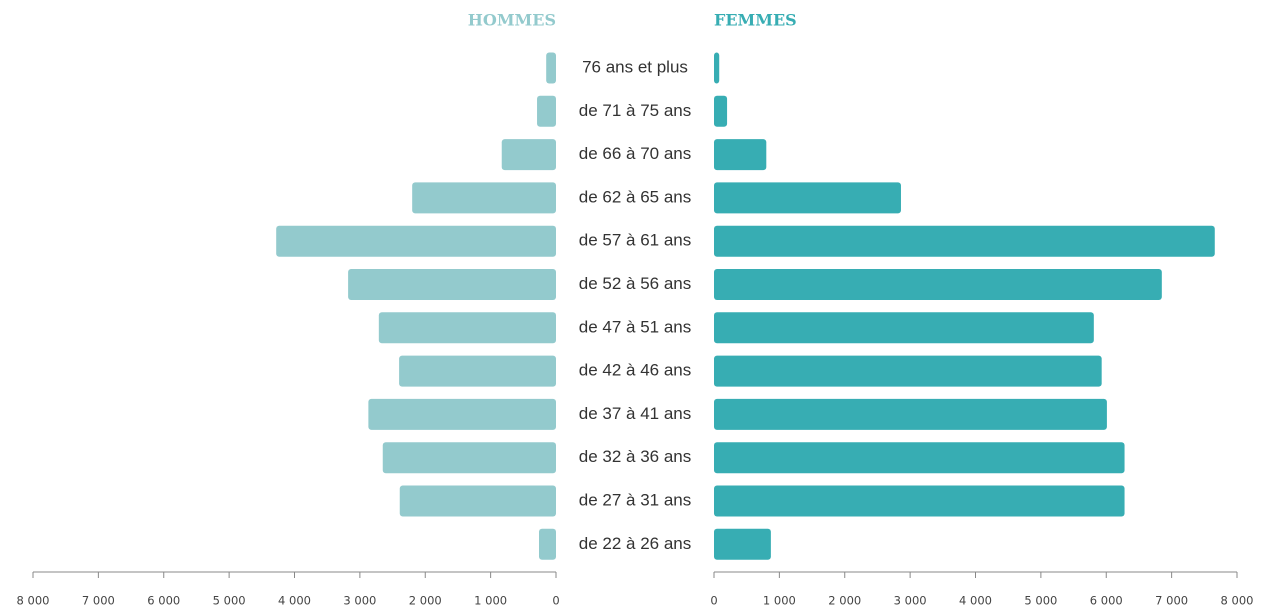 The width and height of the screenshot is (1261, 611). I want to click on category-label: de 47 à 51 ans, so click(635, 326).